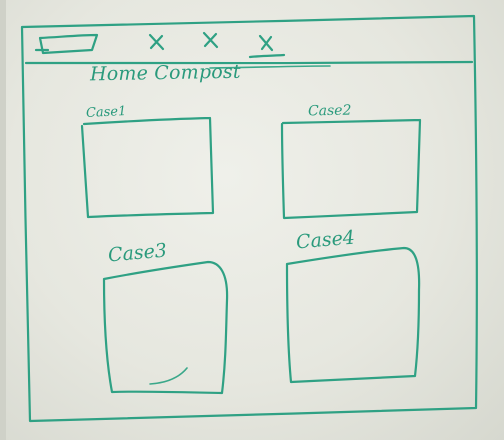 Image resolution: width=504 pixels, height=440 pixels. I want to click on rectangle-placeholder-icon, so click(66, 44).